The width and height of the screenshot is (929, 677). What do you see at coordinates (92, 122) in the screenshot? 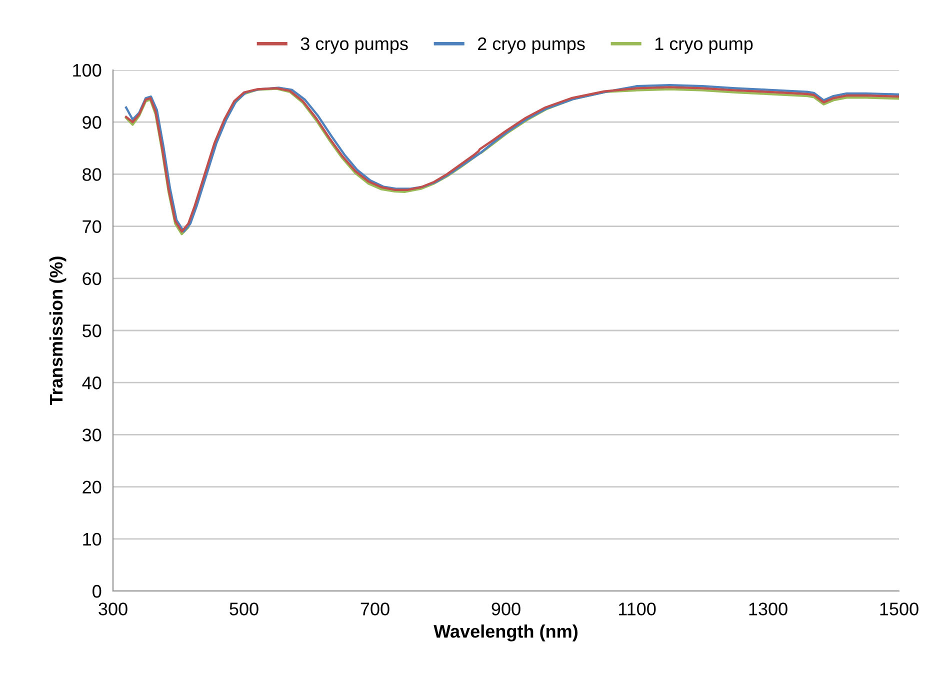
I see `y-tick-label: 90` at bounding box center [92, 122].